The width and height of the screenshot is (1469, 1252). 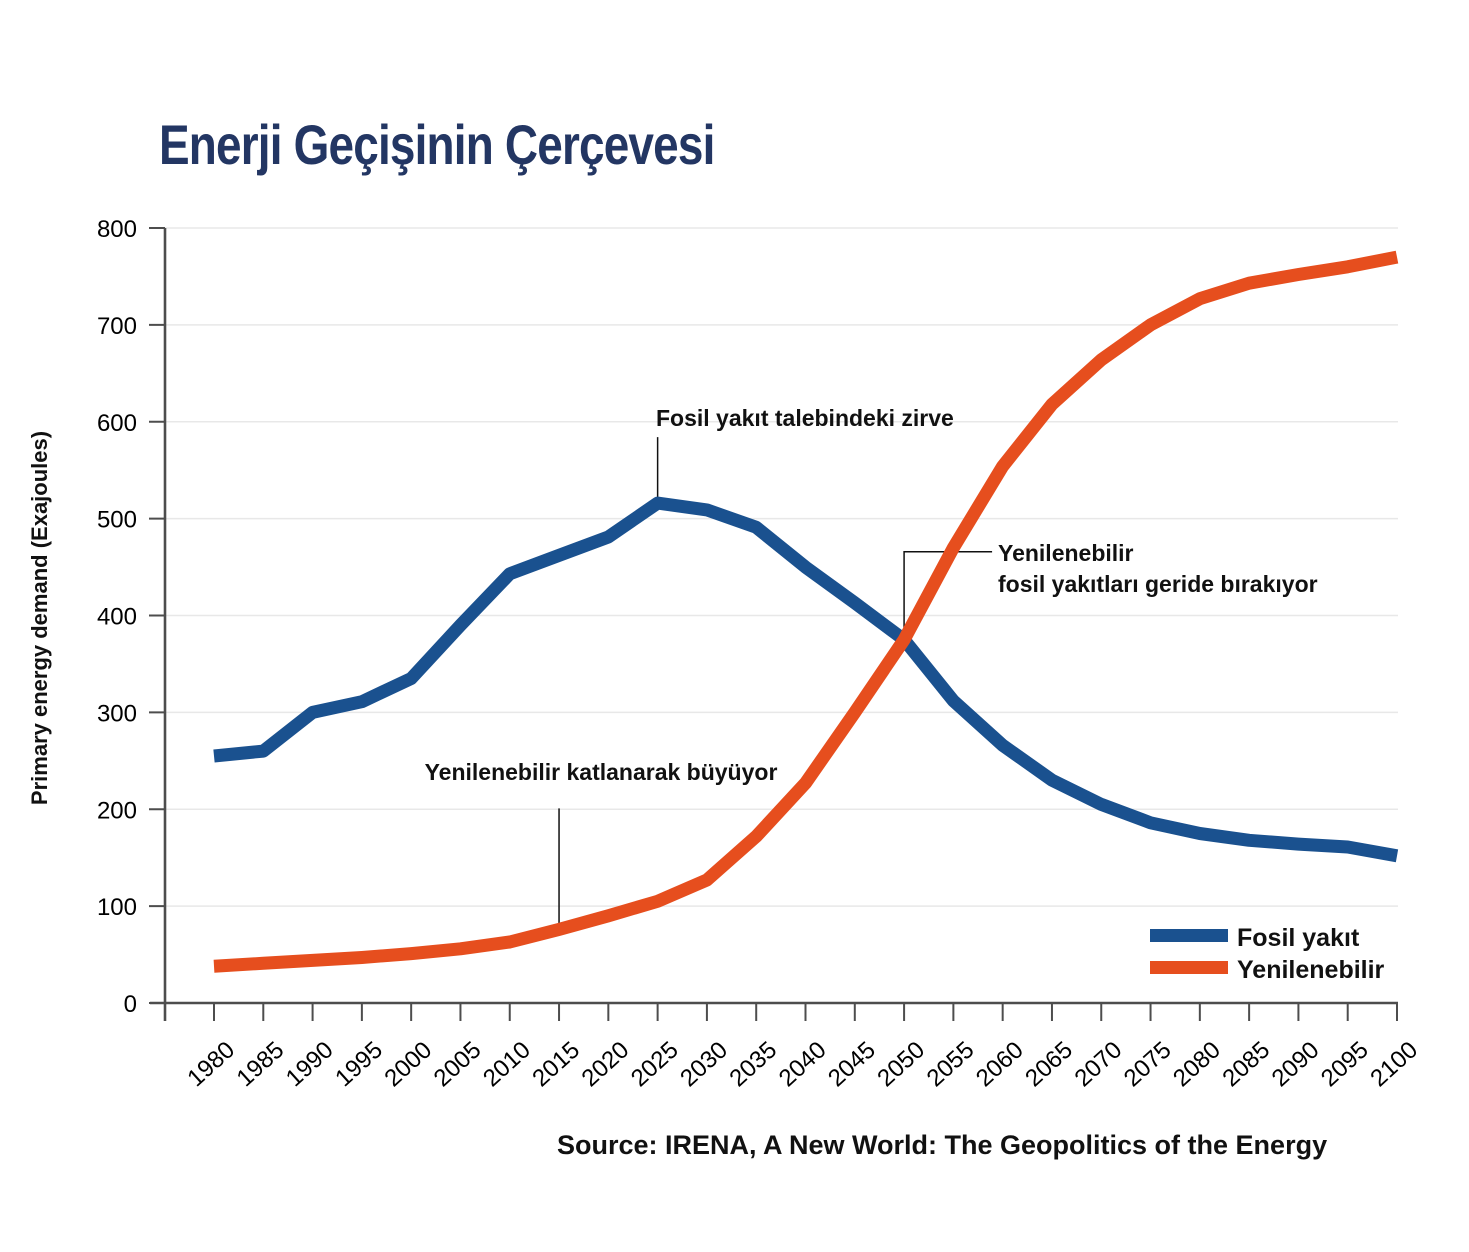 I want to click on x-tick-label: 2070, so click(x=1099, y=1064).